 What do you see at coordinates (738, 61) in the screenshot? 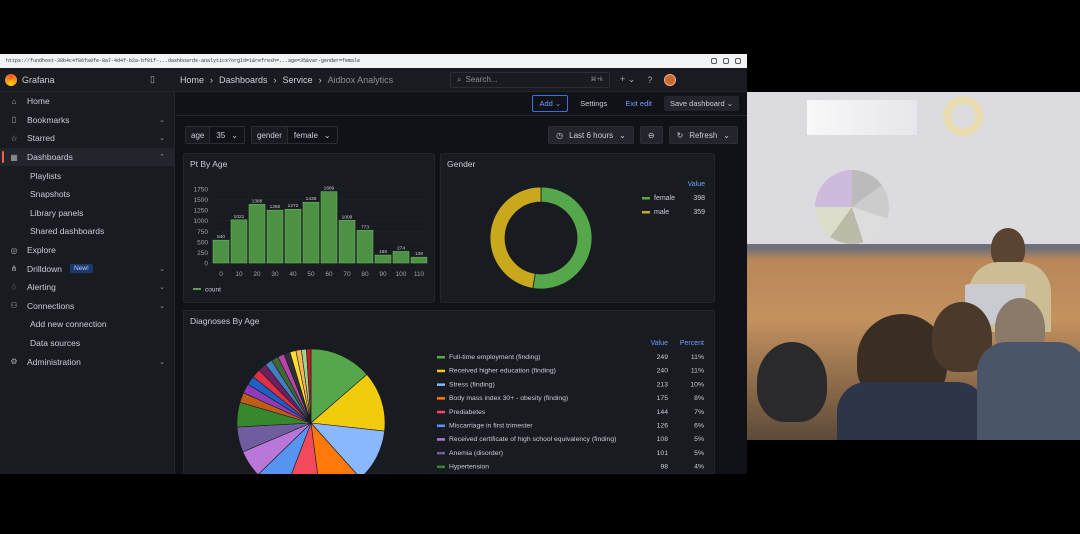
I see `menu-icon` at bounding box center [738, 61].